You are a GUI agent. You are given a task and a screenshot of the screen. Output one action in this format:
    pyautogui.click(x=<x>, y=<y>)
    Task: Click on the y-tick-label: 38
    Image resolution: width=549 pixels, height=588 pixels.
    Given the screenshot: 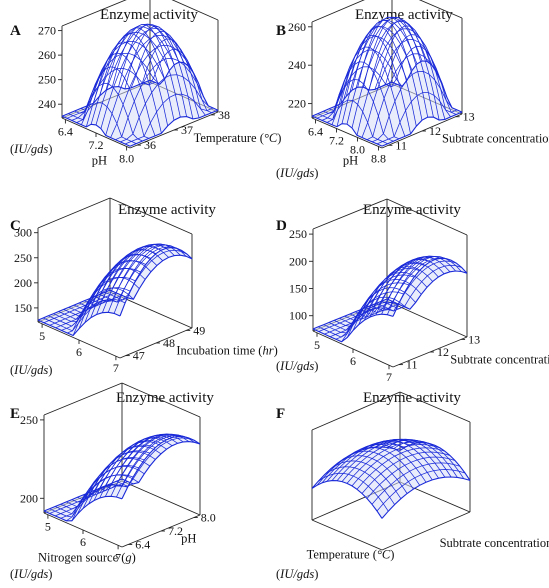 What is the action you would take?
    pyautogui.click(x=224, y=115)
    